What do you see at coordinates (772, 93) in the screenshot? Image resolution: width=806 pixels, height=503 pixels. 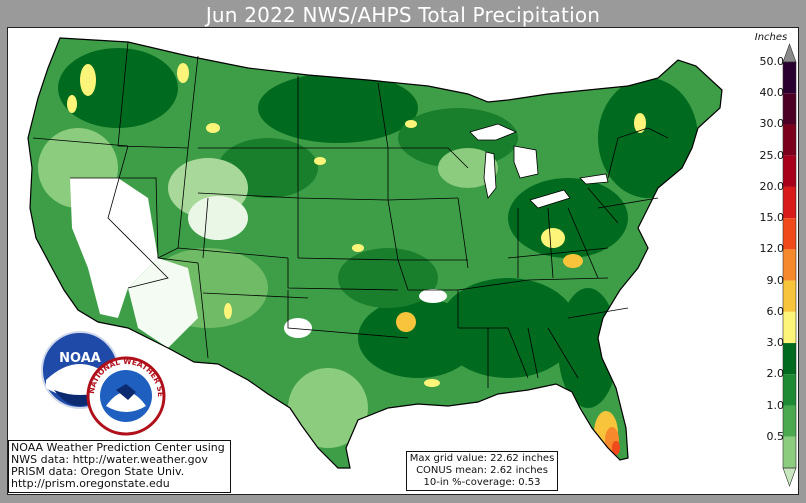 I see `legend-label: 40.0` at bounding box center [772, 93].